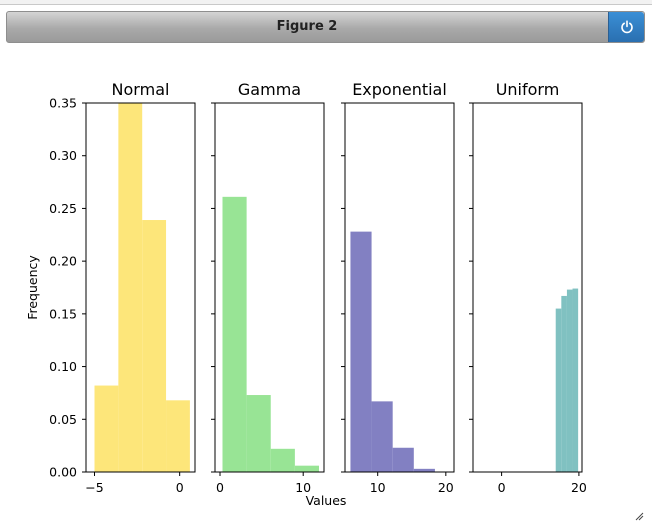  What do you see at coordinates (528, 89) in the screenshot?
I see `panel-title: Uniform` at bounding box center [528, 89].